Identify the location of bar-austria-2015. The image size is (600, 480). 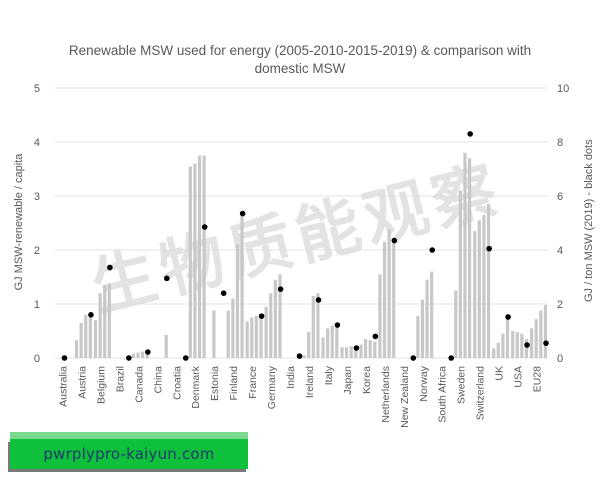
(86, 336).